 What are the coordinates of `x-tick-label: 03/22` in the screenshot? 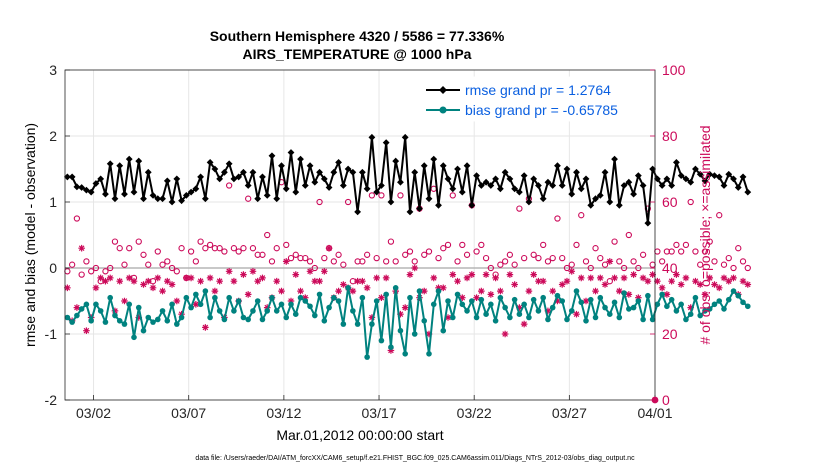 It's located at (474, 413).